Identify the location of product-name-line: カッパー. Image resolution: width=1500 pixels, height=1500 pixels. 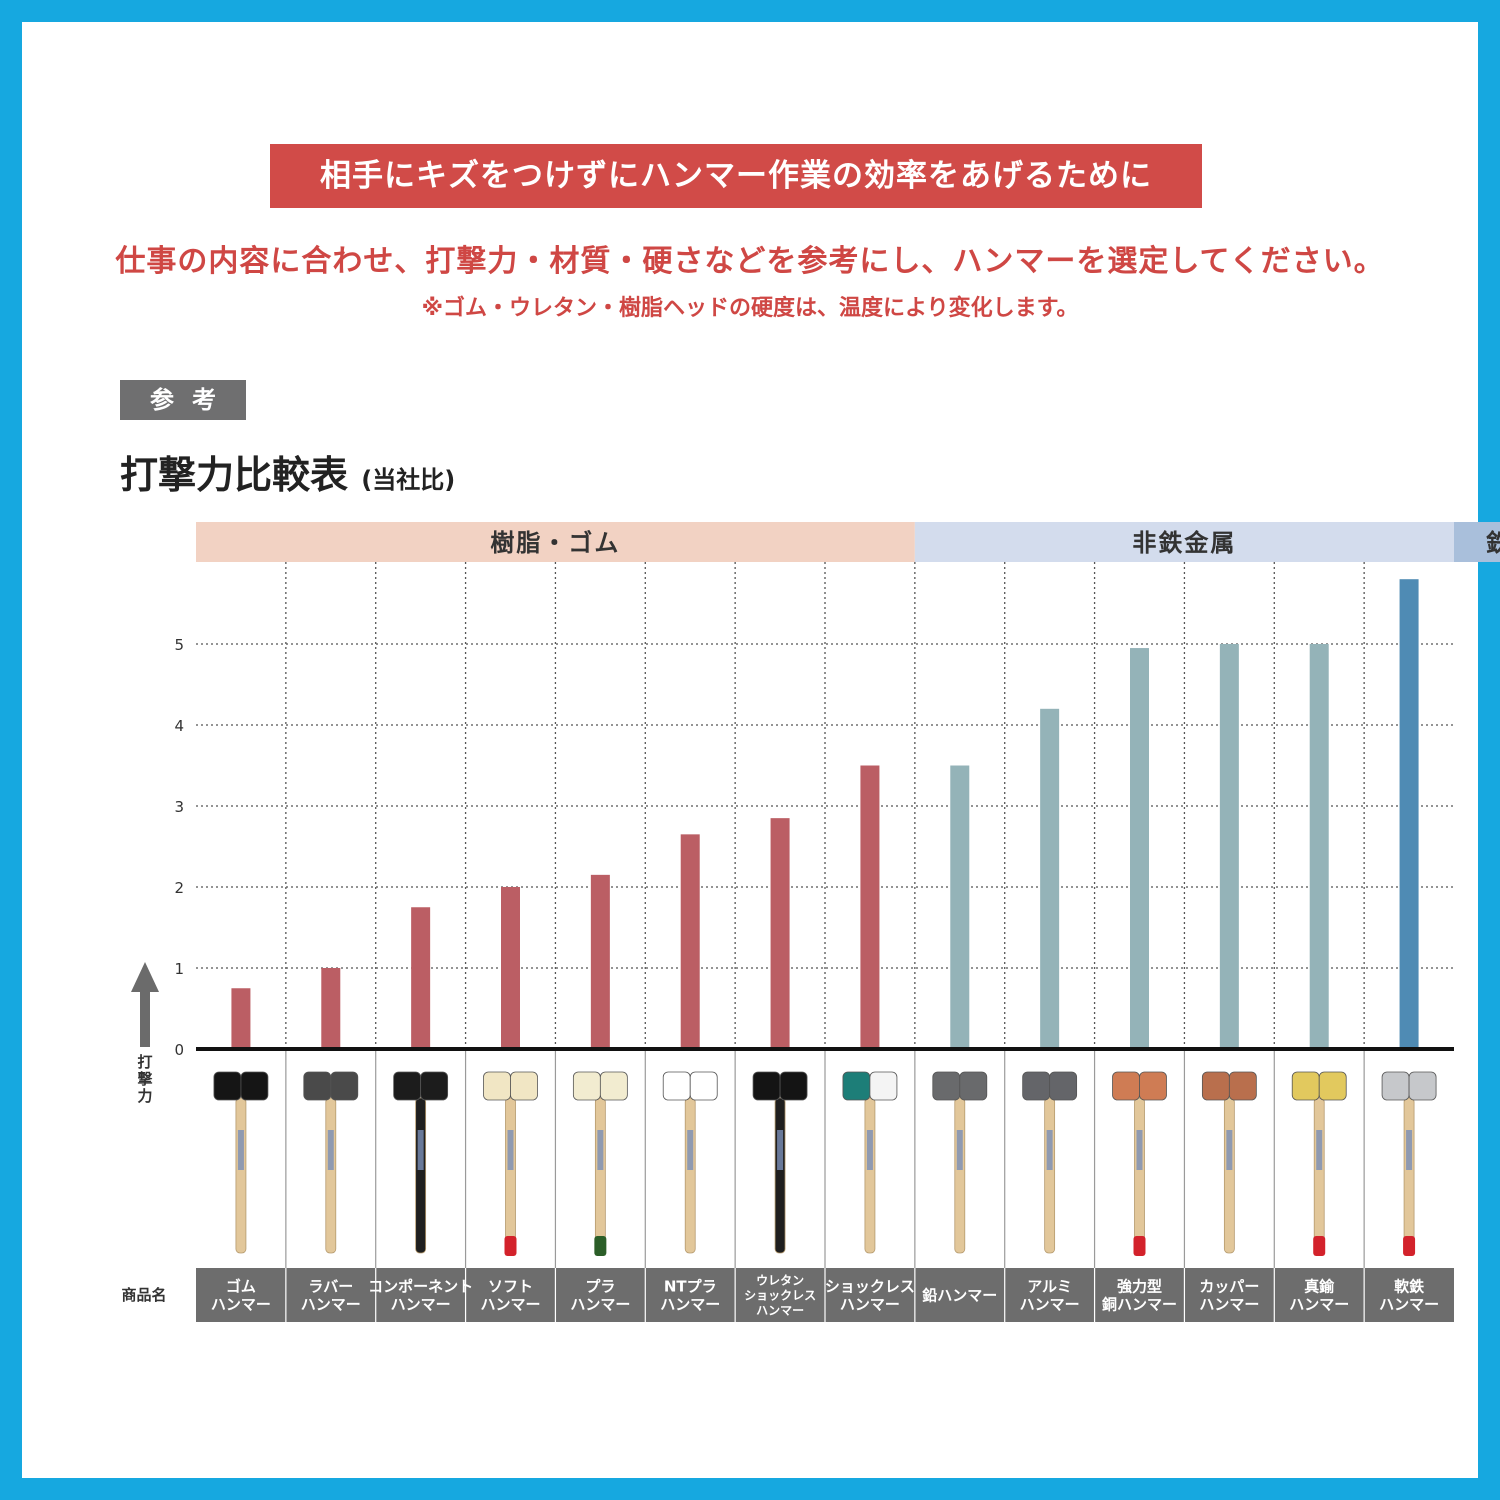
(1229, 1287).